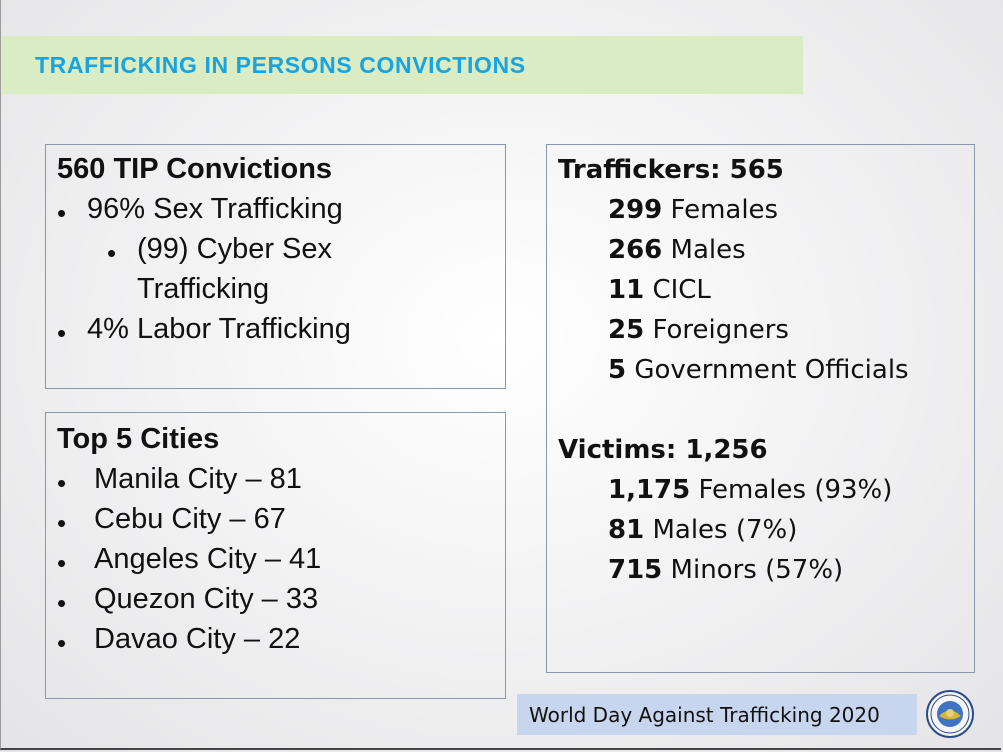 The height and width of the screenshot is (752, 1003). What do you see at coordinates (208, 559) in the screenshot?
I see `city-list-item: Angeles City – 41` at bounding box center [208, 559].